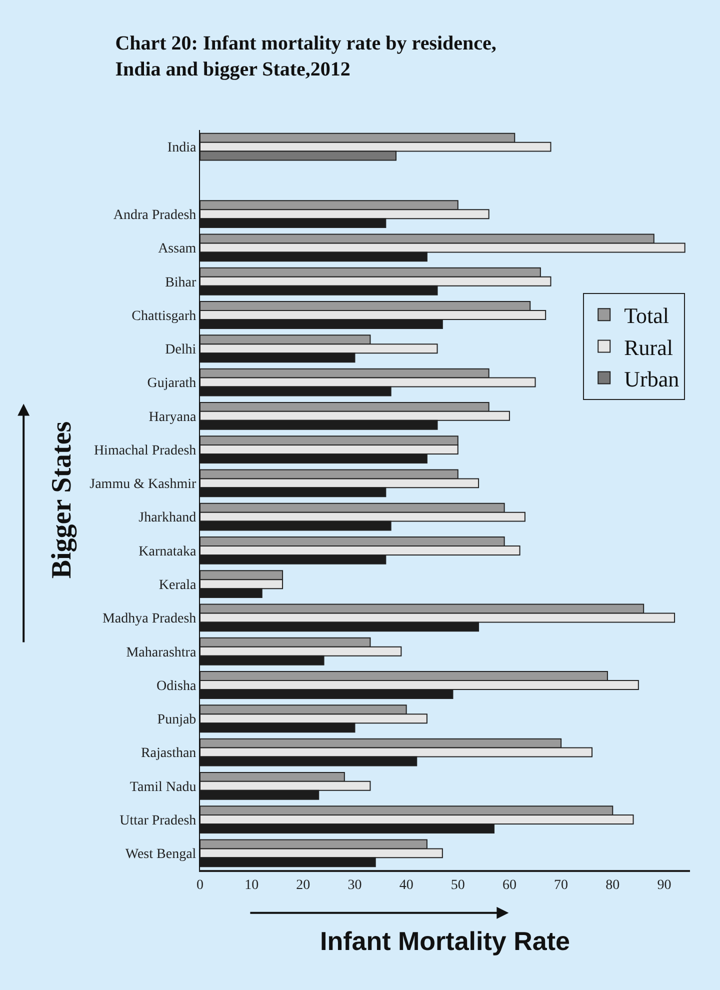 This screenshot has width=720, height=990. What do you see at coordinates (181, 282) in the screenshot?
I see `y-tick-label: Bihar` at bounding box center [181, 282].